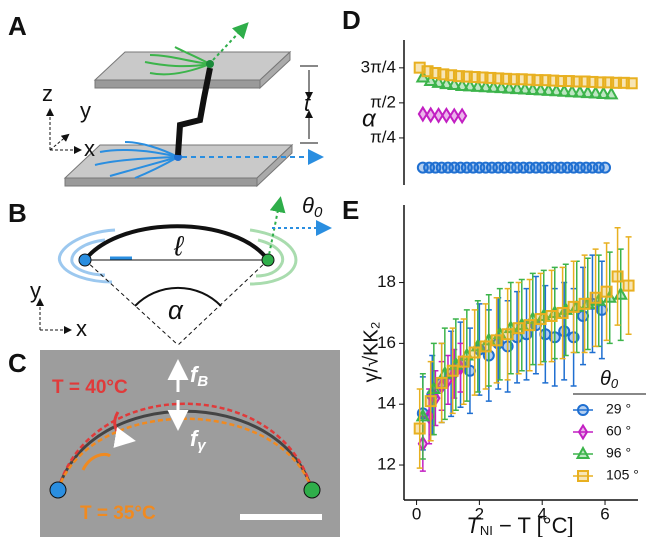  What do you see at coordinates (179, 245) in the screenshot?
I see `length-label: ℓ` at bounding box center [179, 245].